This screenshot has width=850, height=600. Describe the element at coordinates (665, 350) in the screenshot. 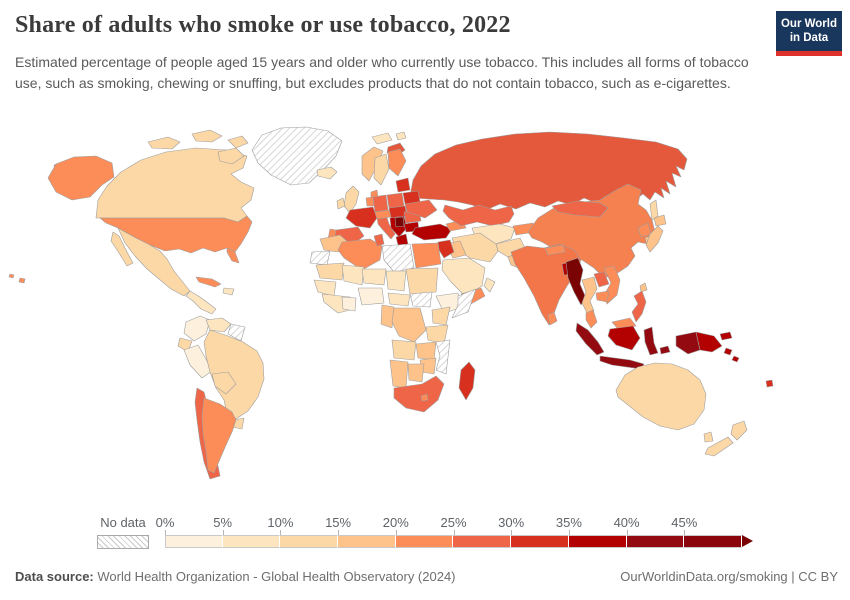

I see `country-maluku` at that location.